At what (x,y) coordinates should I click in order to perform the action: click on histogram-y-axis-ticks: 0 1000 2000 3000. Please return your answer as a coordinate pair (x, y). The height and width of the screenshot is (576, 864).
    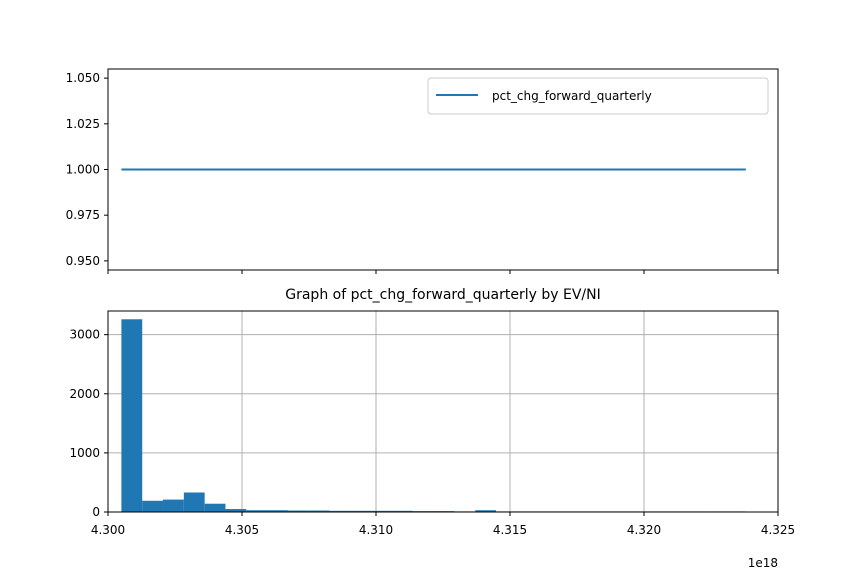
    Looking at the image, I should click on (88, 423).